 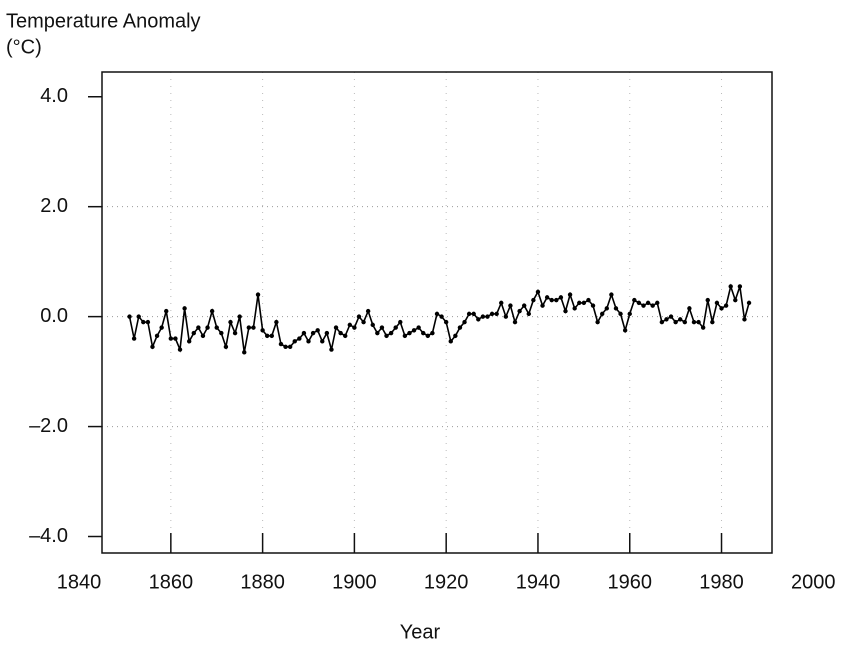 I want to click on y-tick-label: 4.0, so click(x=54, y=96).